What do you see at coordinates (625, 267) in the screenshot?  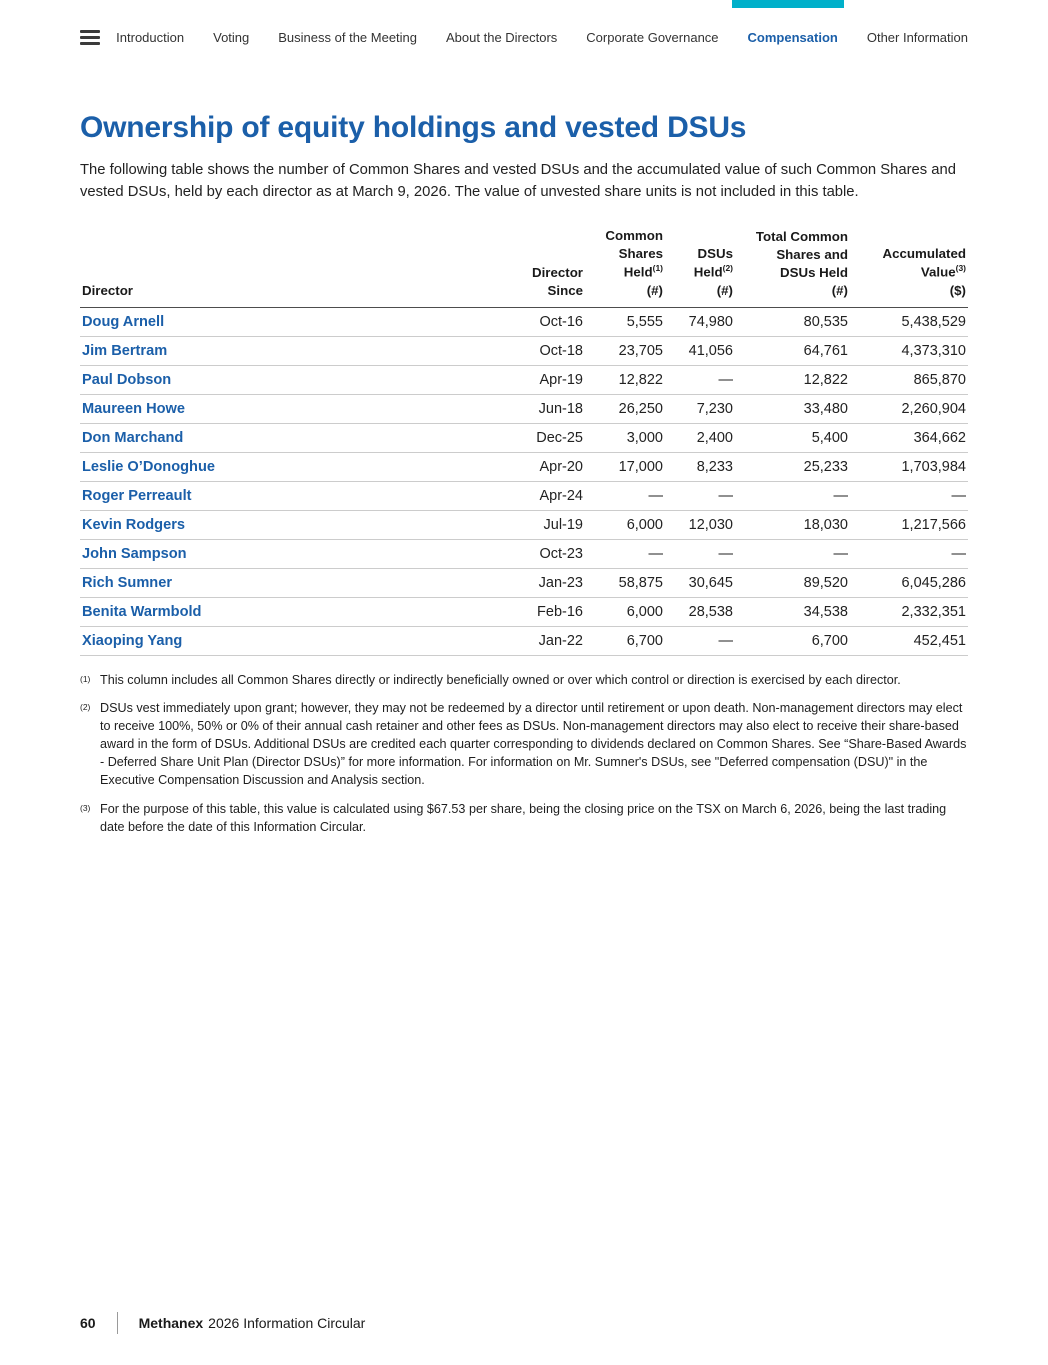 I see `col-header-common-shares-held: Common Shares Held(1) (#)` at bounding box center [625, 267].